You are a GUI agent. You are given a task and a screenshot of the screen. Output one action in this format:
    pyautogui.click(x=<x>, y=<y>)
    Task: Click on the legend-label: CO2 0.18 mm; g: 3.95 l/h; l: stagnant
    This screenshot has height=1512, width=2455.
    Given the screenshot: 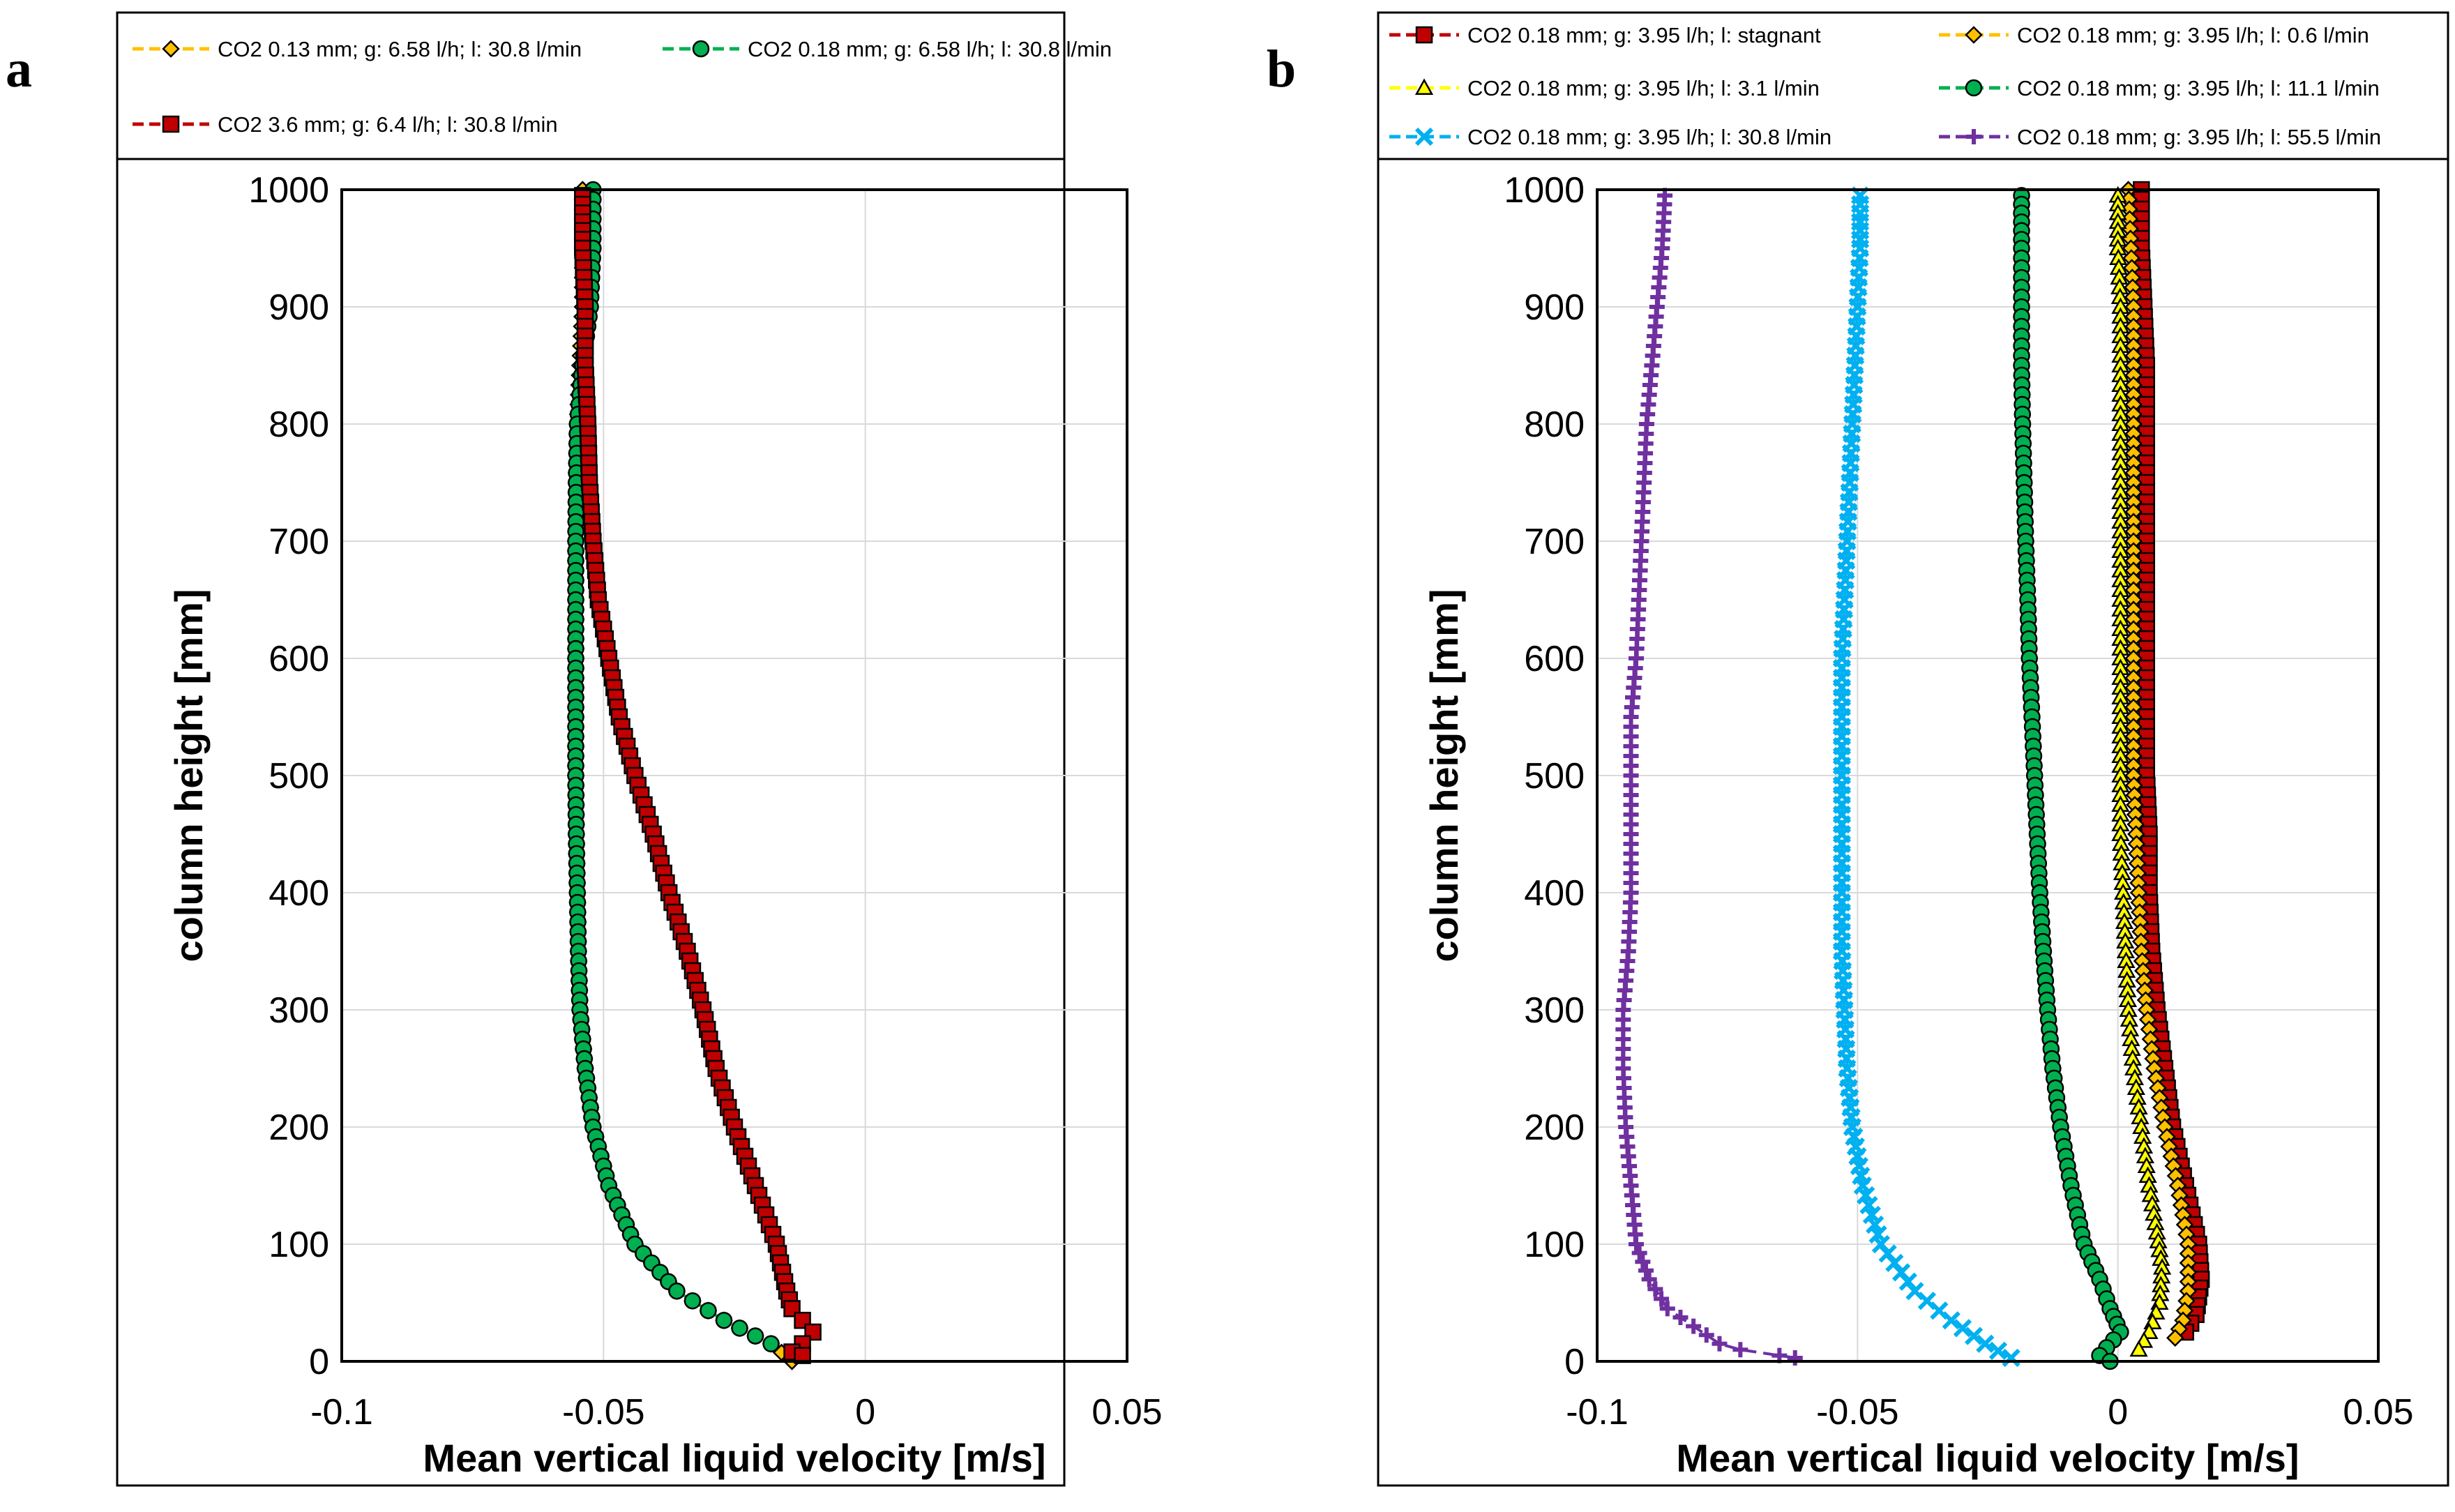 What is the action you would take?
    pyautogui.click(x=1644, y=35)
    